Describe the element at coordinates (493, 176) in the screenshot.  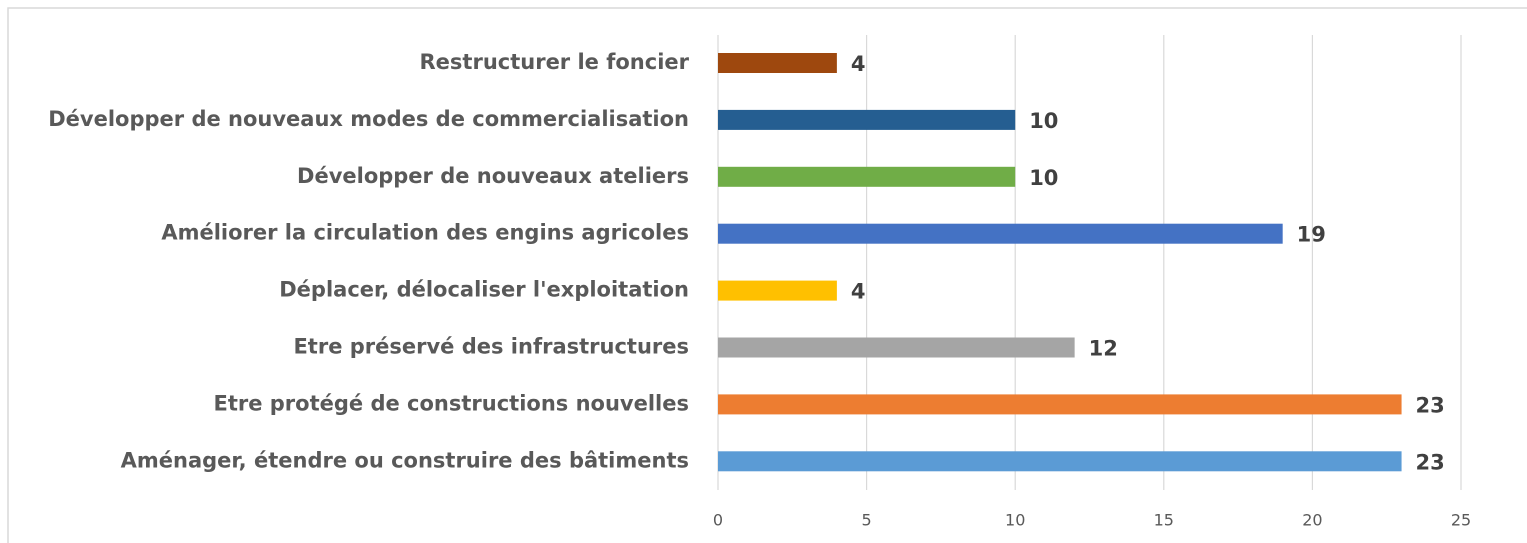
I see `y-tick-label: Développer de nouveaux ateliers` at that location.